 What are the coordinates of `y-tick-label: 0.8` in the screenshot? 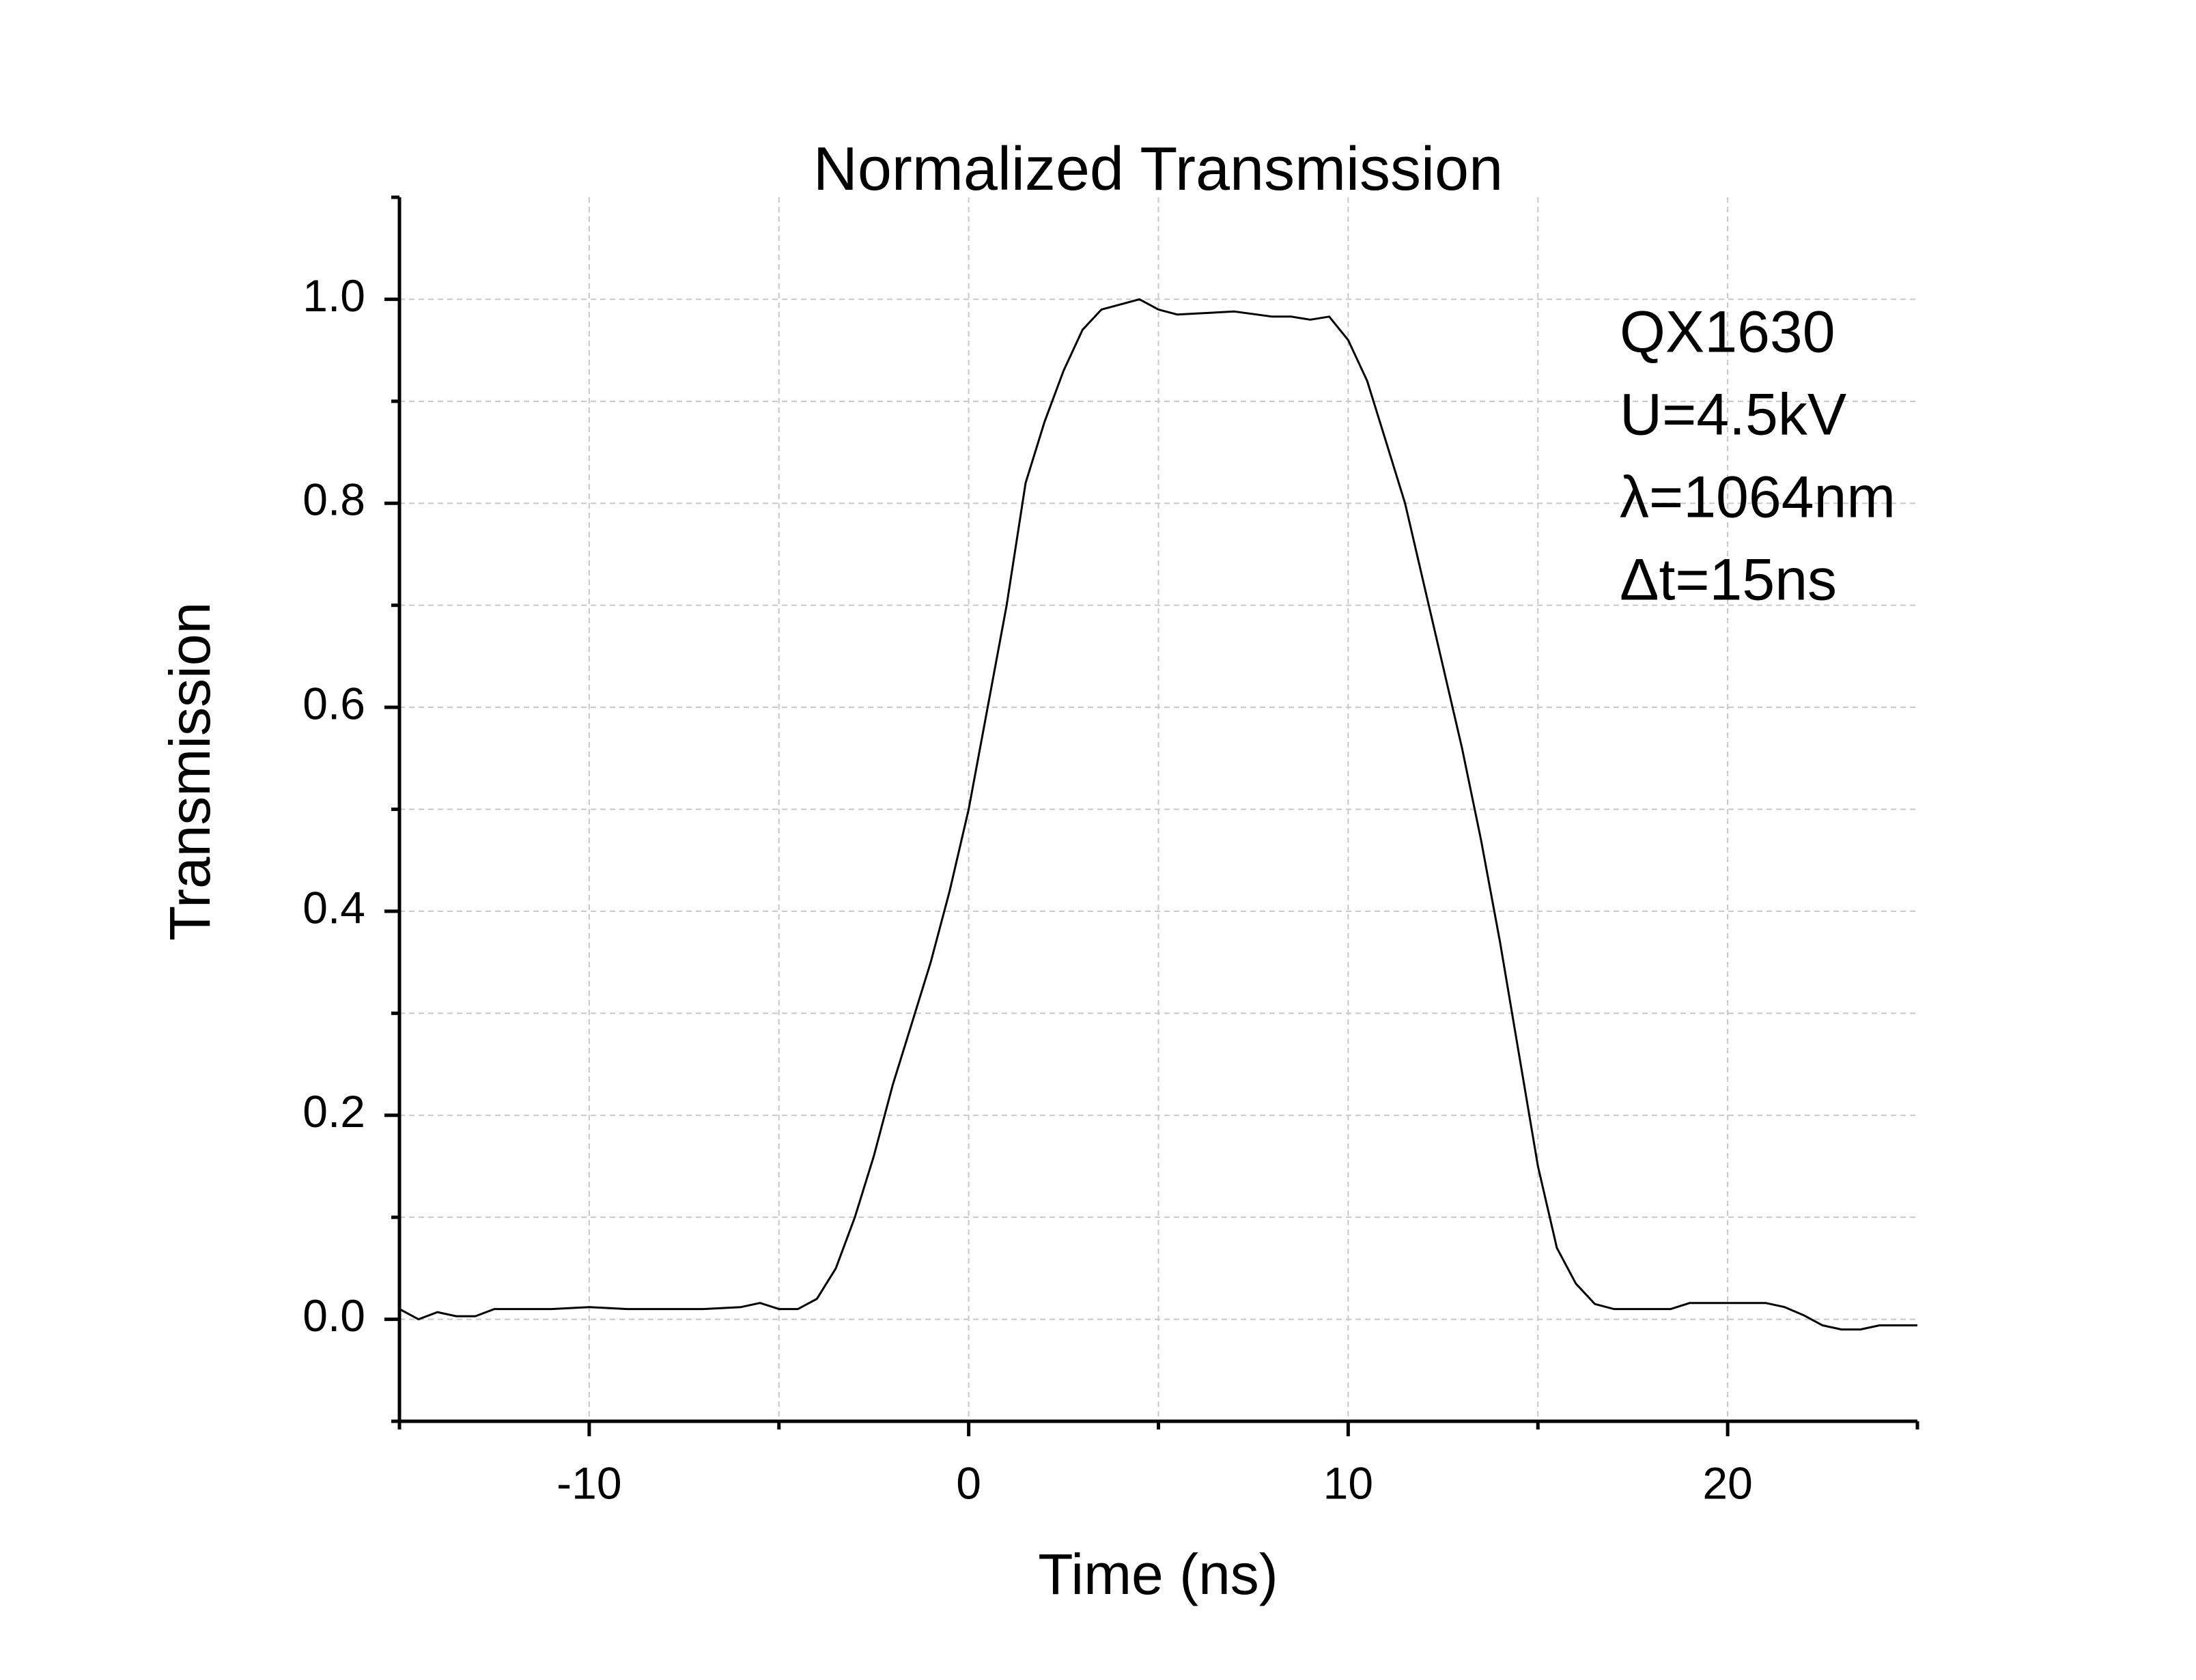 It's located at (334, 499).